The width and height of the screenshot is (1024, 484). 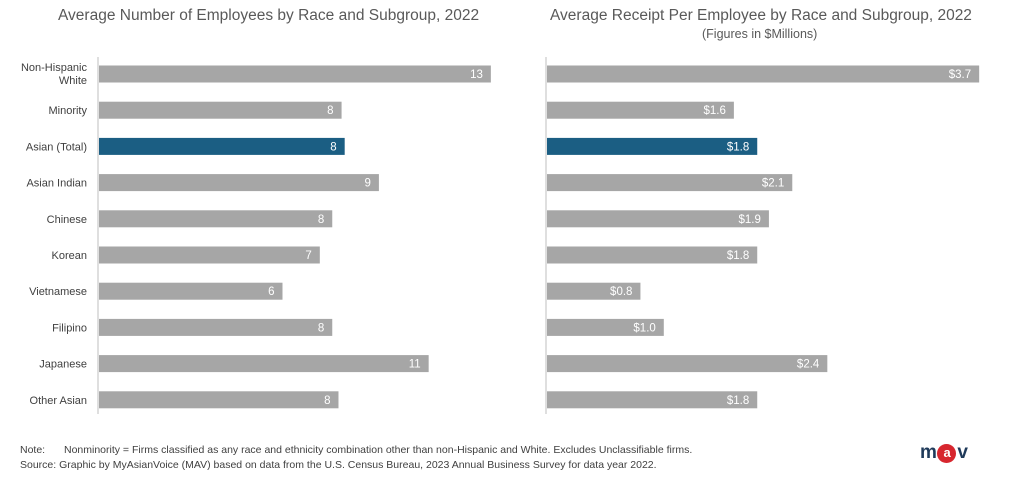 What do you see at coordinates (56, 184) in the screenshot?
I see `category-label: Asian Indian` at bounding box center [56, 184].